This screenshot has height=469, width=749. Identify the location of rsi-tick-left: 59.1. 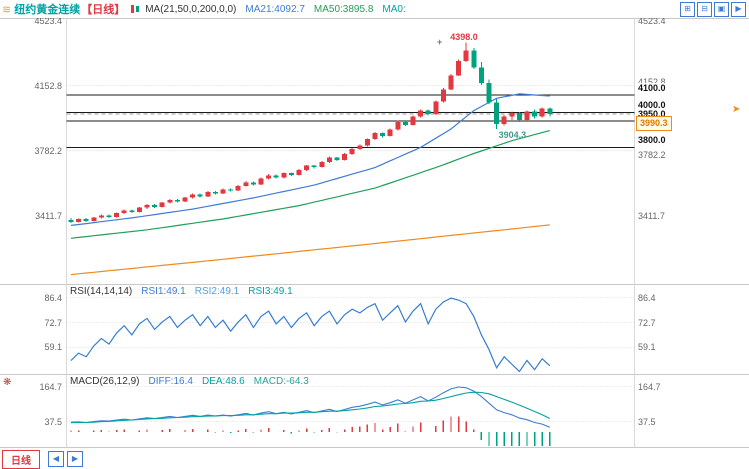
(53, 347).